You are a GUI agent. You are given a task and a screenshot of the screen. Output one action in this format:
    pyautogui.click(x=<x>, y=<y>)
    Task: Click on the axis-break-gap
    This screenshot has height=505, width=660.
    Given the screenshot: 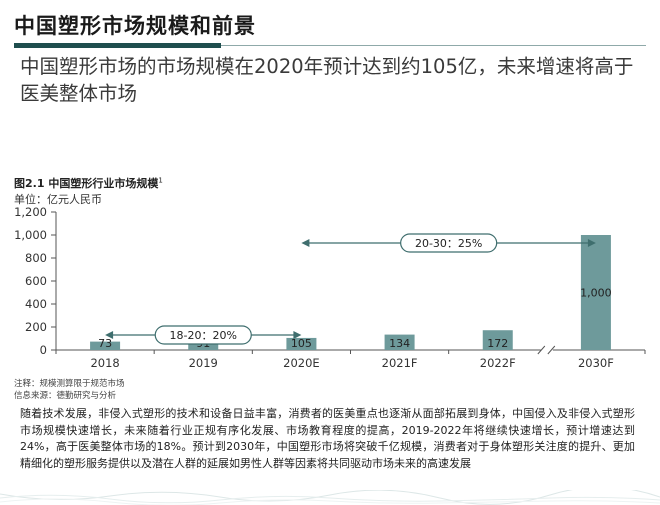 What is the action you would take?
    pyautogui.click(x=546, y=350)
    